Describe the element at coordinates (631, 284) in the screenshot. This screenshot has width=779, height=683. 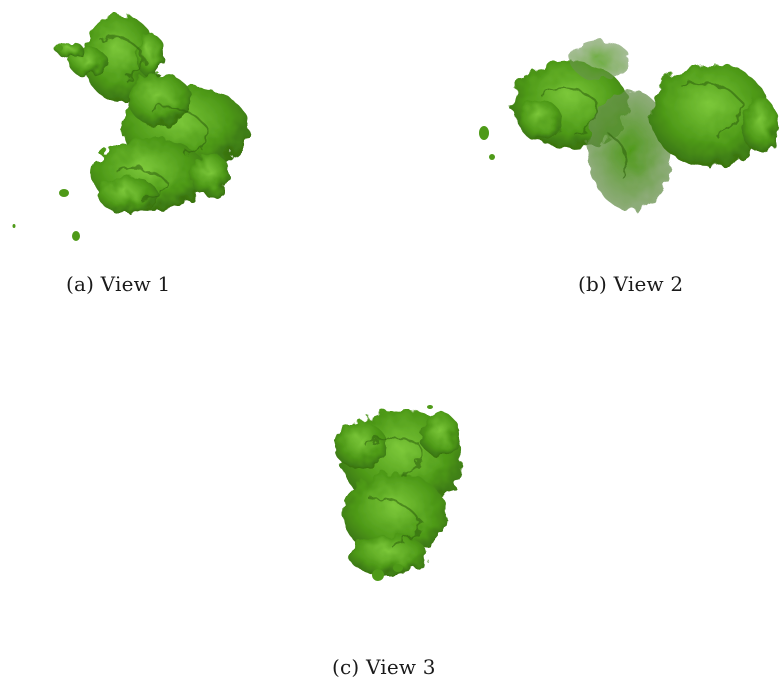
I see `subfigure-caption-view-2: (b) View 2` at that location.